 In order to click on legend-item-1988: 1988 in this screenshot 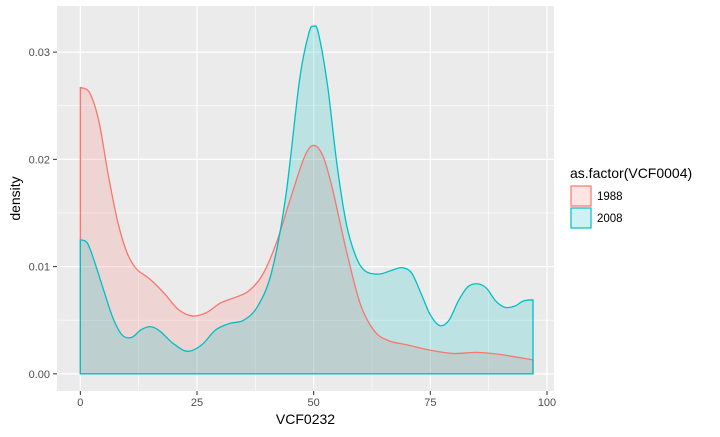, I will do `click(596, 196)`.